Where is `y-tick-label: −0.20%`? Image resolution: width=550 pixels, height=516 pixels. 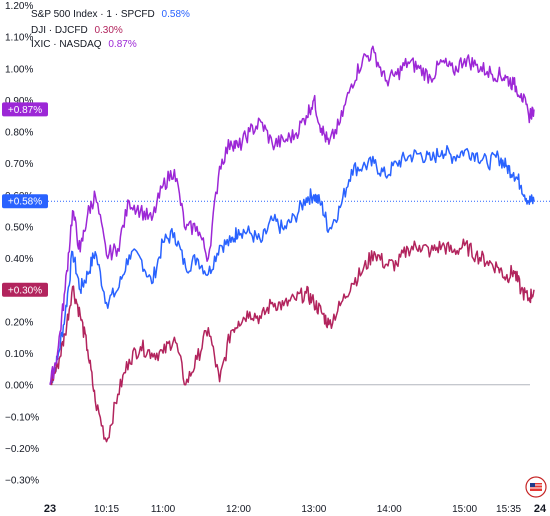 y-tick-label: −0.20% is located at coordinates (22, 449).